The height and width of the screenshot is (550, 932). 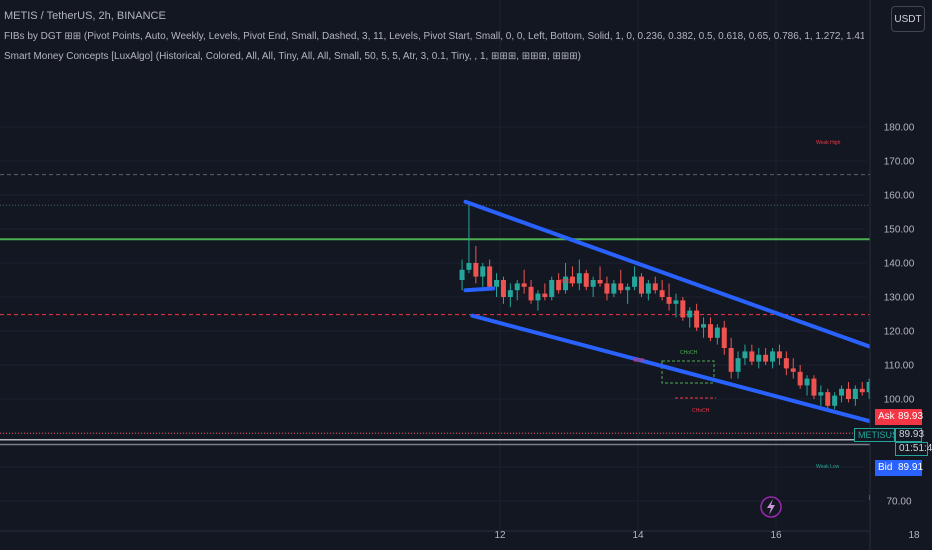 What do you see at coordinates (466, 535) in the screenshot?
I see `time-axis: 121416182022` at bounding box center [466, 535].